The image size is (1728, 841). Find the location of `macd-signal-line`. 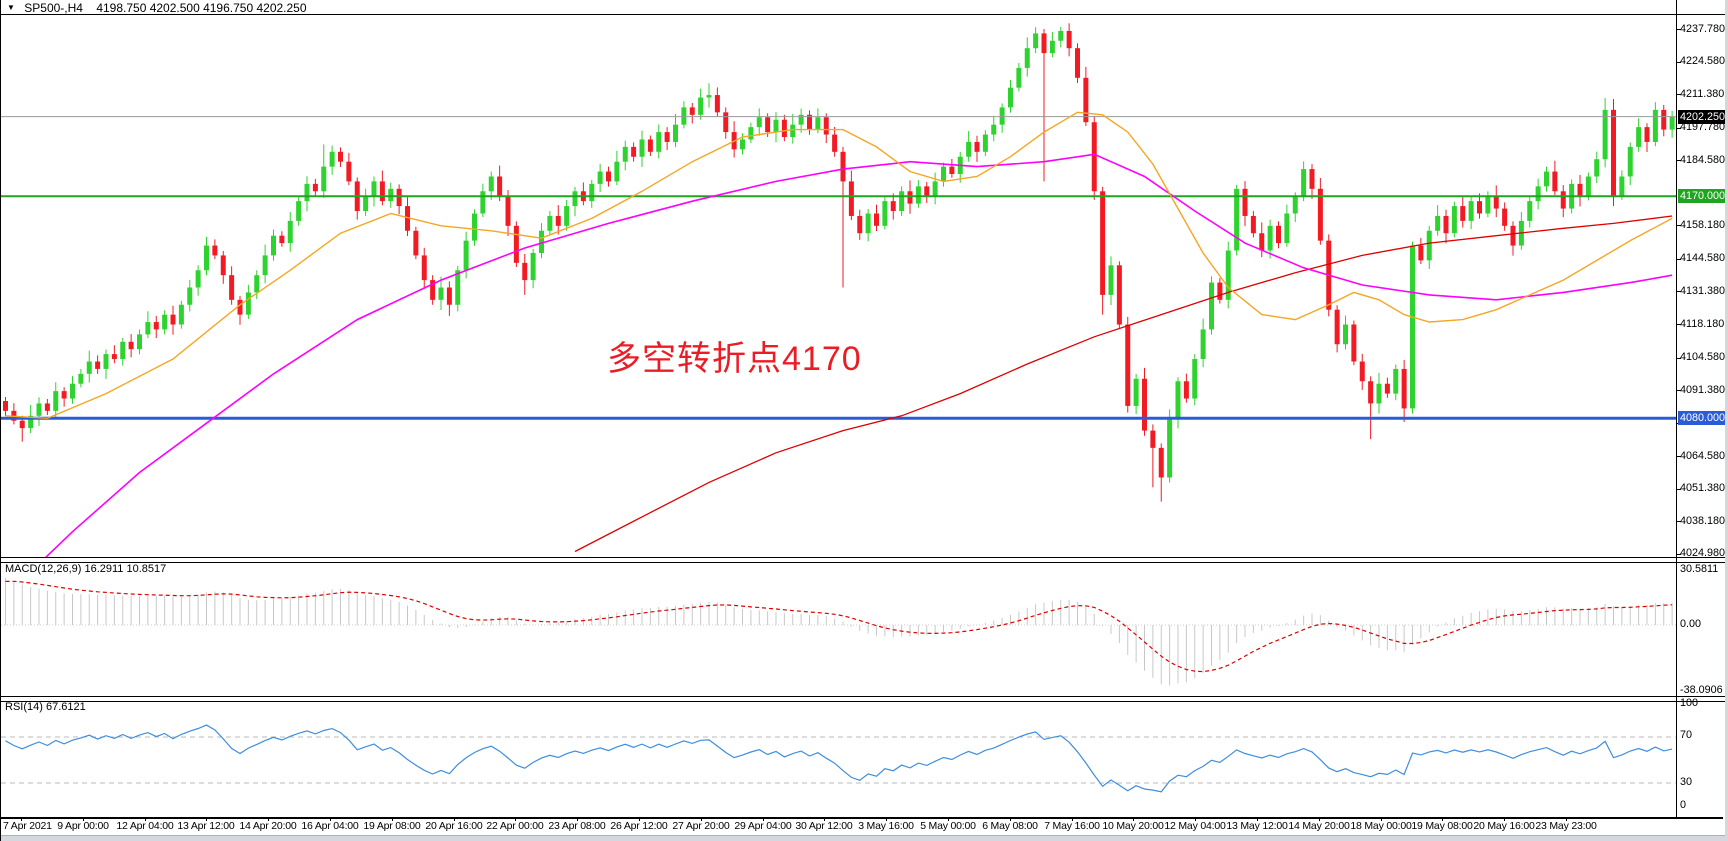

macd-signal-line is located at coordinates (839, 626).